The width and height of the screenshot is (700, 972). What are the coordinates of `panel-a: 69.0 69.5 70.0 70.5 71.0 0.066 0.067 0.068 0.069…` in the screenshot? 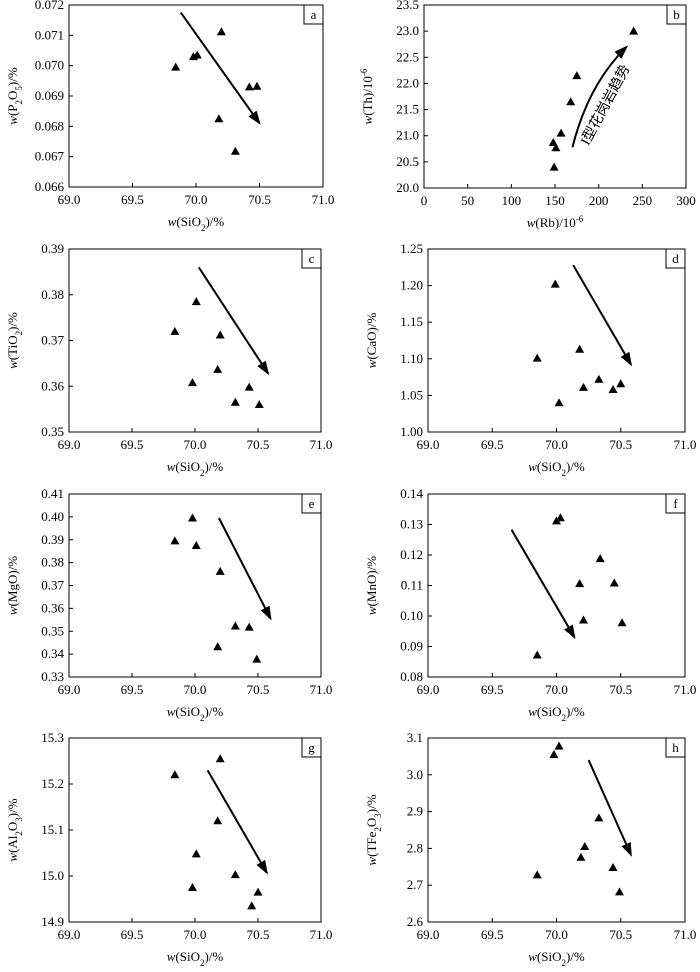 It's located at (169, 116).